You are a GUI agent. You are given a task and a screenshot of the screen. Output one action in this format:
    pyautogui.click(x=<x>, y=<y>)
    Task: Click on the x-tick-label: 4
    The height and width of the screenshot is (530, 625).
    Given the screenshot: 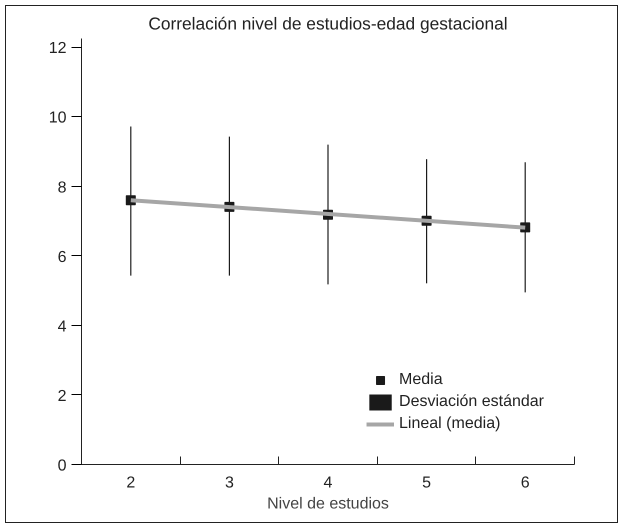 What is the action you would take?
    pyautogui.click(x=328, y=483)
    